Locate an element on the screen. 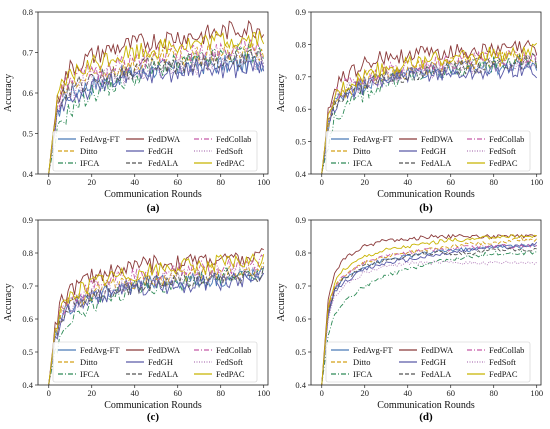 This screenshot has width=550, height=429. panel-label: (a) is located at coordinates (153, 208).